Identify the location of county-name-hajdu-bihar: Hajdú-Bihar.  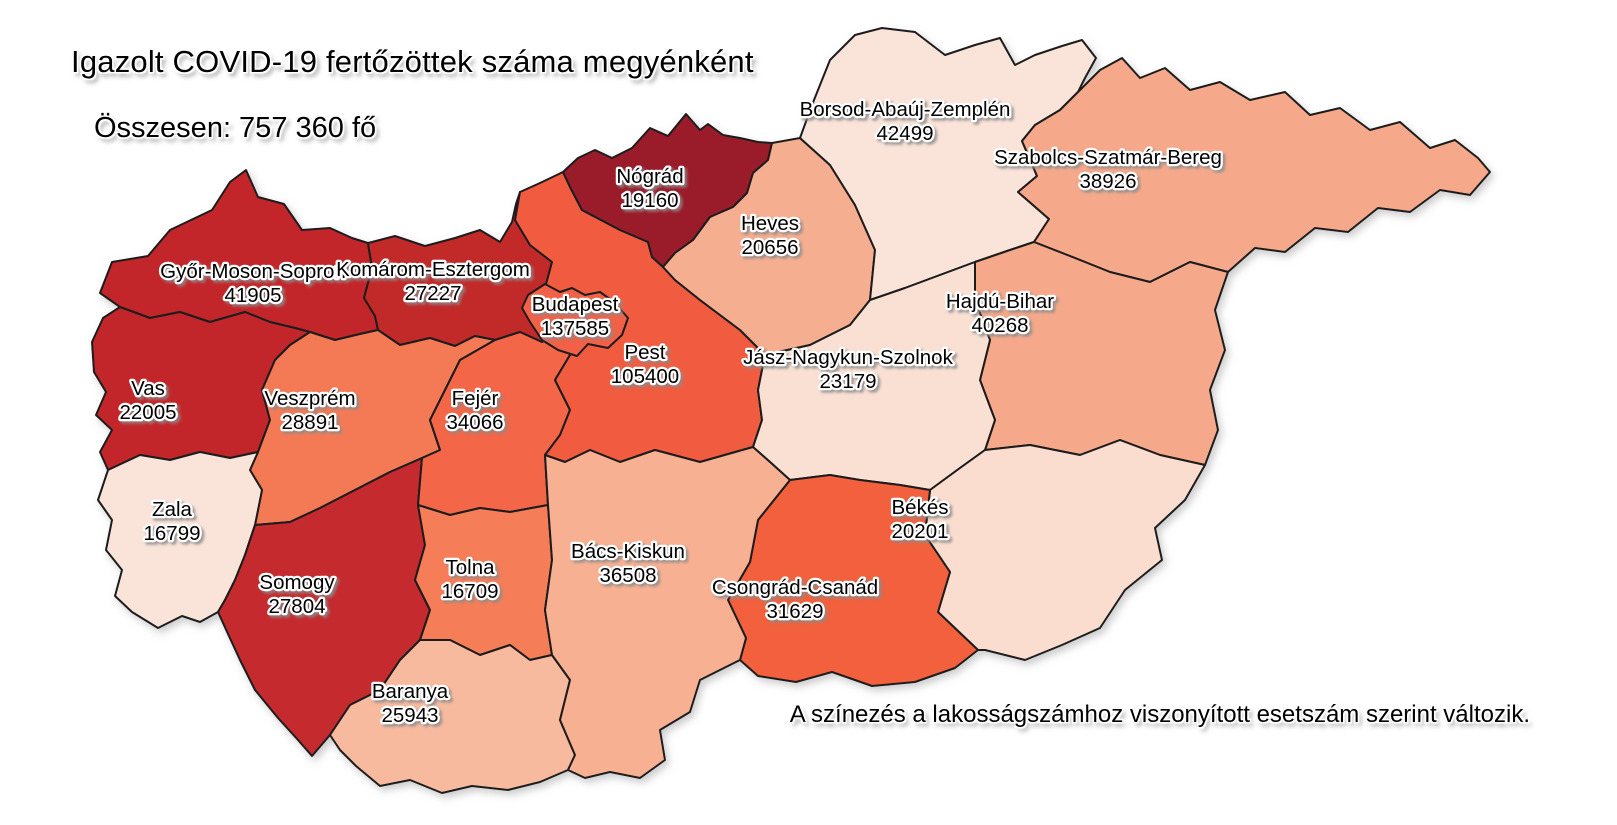
(1000, 301).